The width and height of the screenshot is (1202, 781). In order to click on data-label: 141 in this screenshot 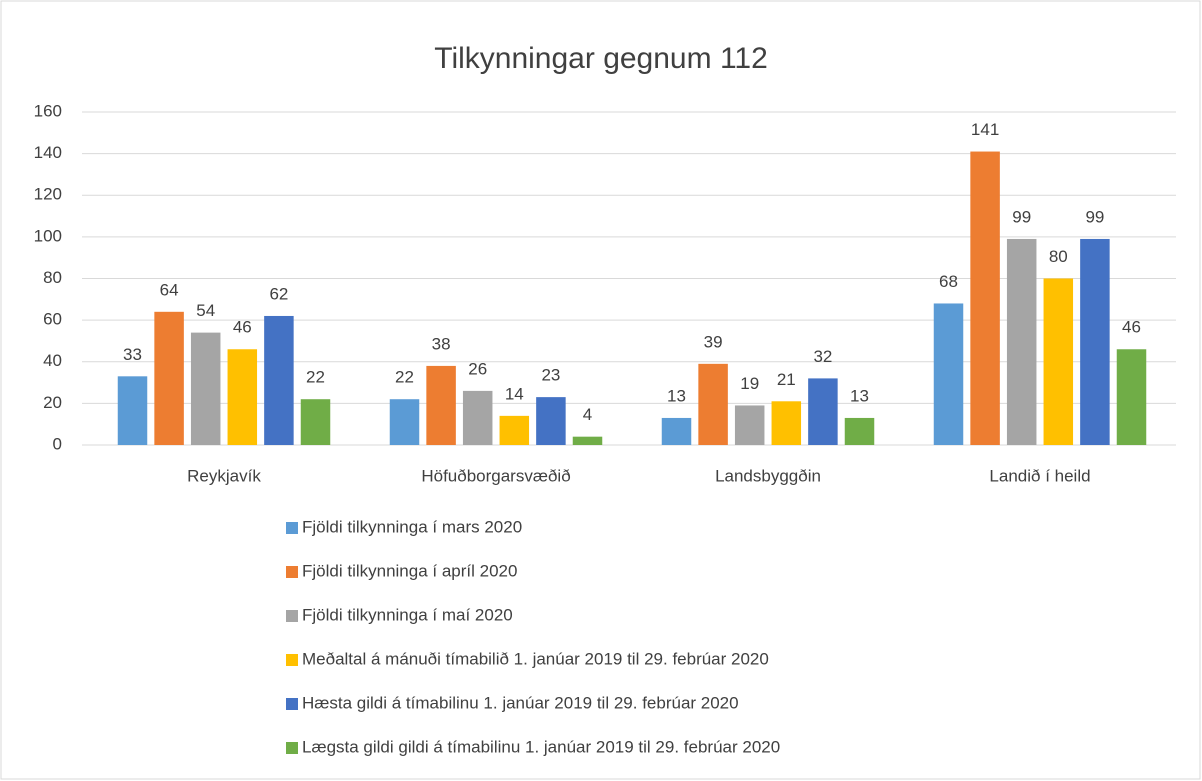, I will do `click(985, 129)`.